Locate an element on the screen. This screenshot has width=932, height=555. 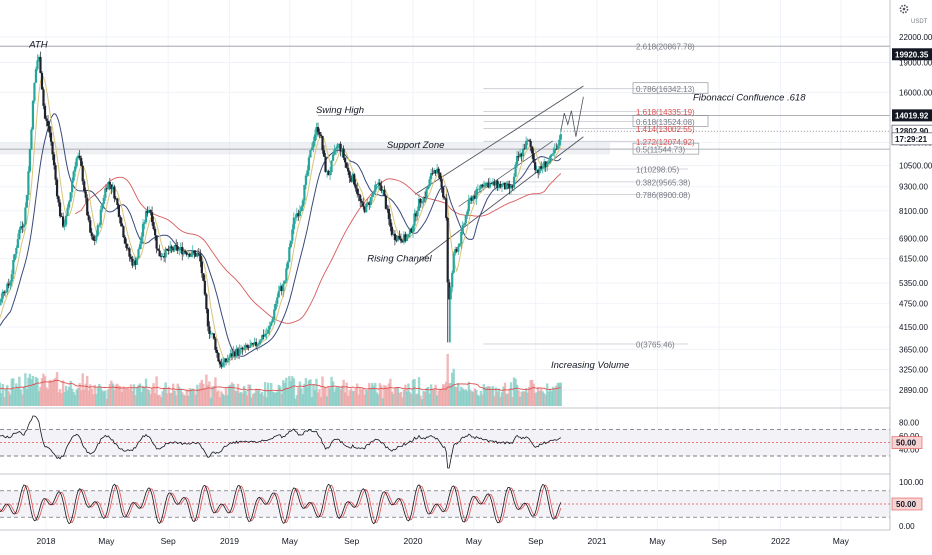
stoch-k-line is located at coordinates (281, 504).